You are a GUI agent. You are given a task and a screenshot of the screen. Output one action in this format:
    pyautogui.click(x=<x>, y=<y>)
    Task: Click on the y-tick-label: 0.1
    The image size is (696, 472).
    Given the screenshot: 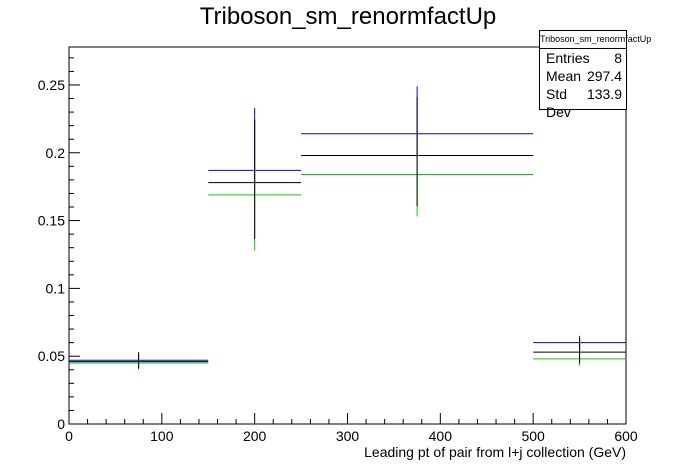 What is the action you would take?
    pyautogui.click(x=56, y=288)
    